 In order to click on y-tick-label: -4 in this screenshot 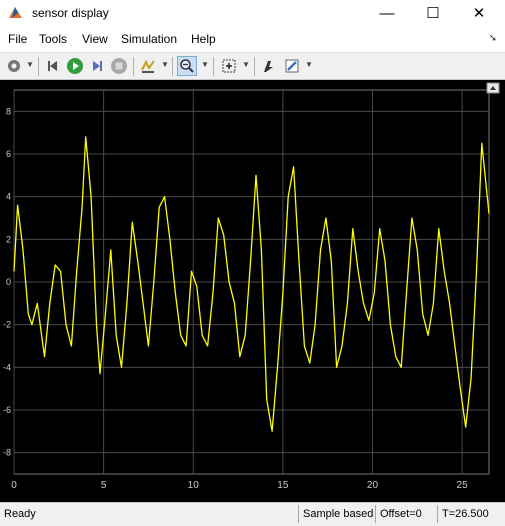, I will do `click(7, 367)`.